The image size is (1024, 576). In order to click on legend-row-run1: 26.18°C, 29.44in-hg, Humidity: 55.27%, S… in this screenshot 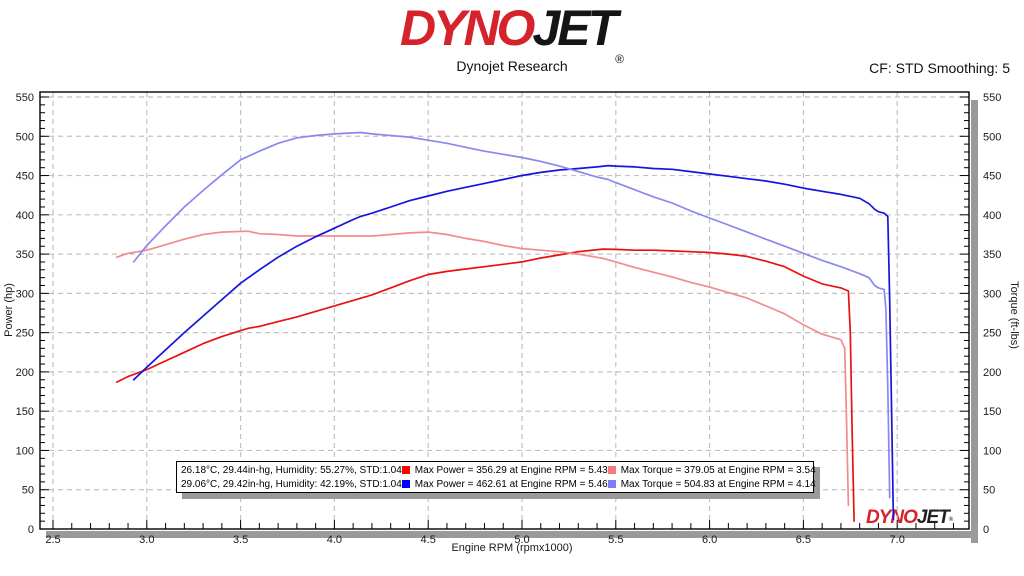, I will do `click(498, 470)`.